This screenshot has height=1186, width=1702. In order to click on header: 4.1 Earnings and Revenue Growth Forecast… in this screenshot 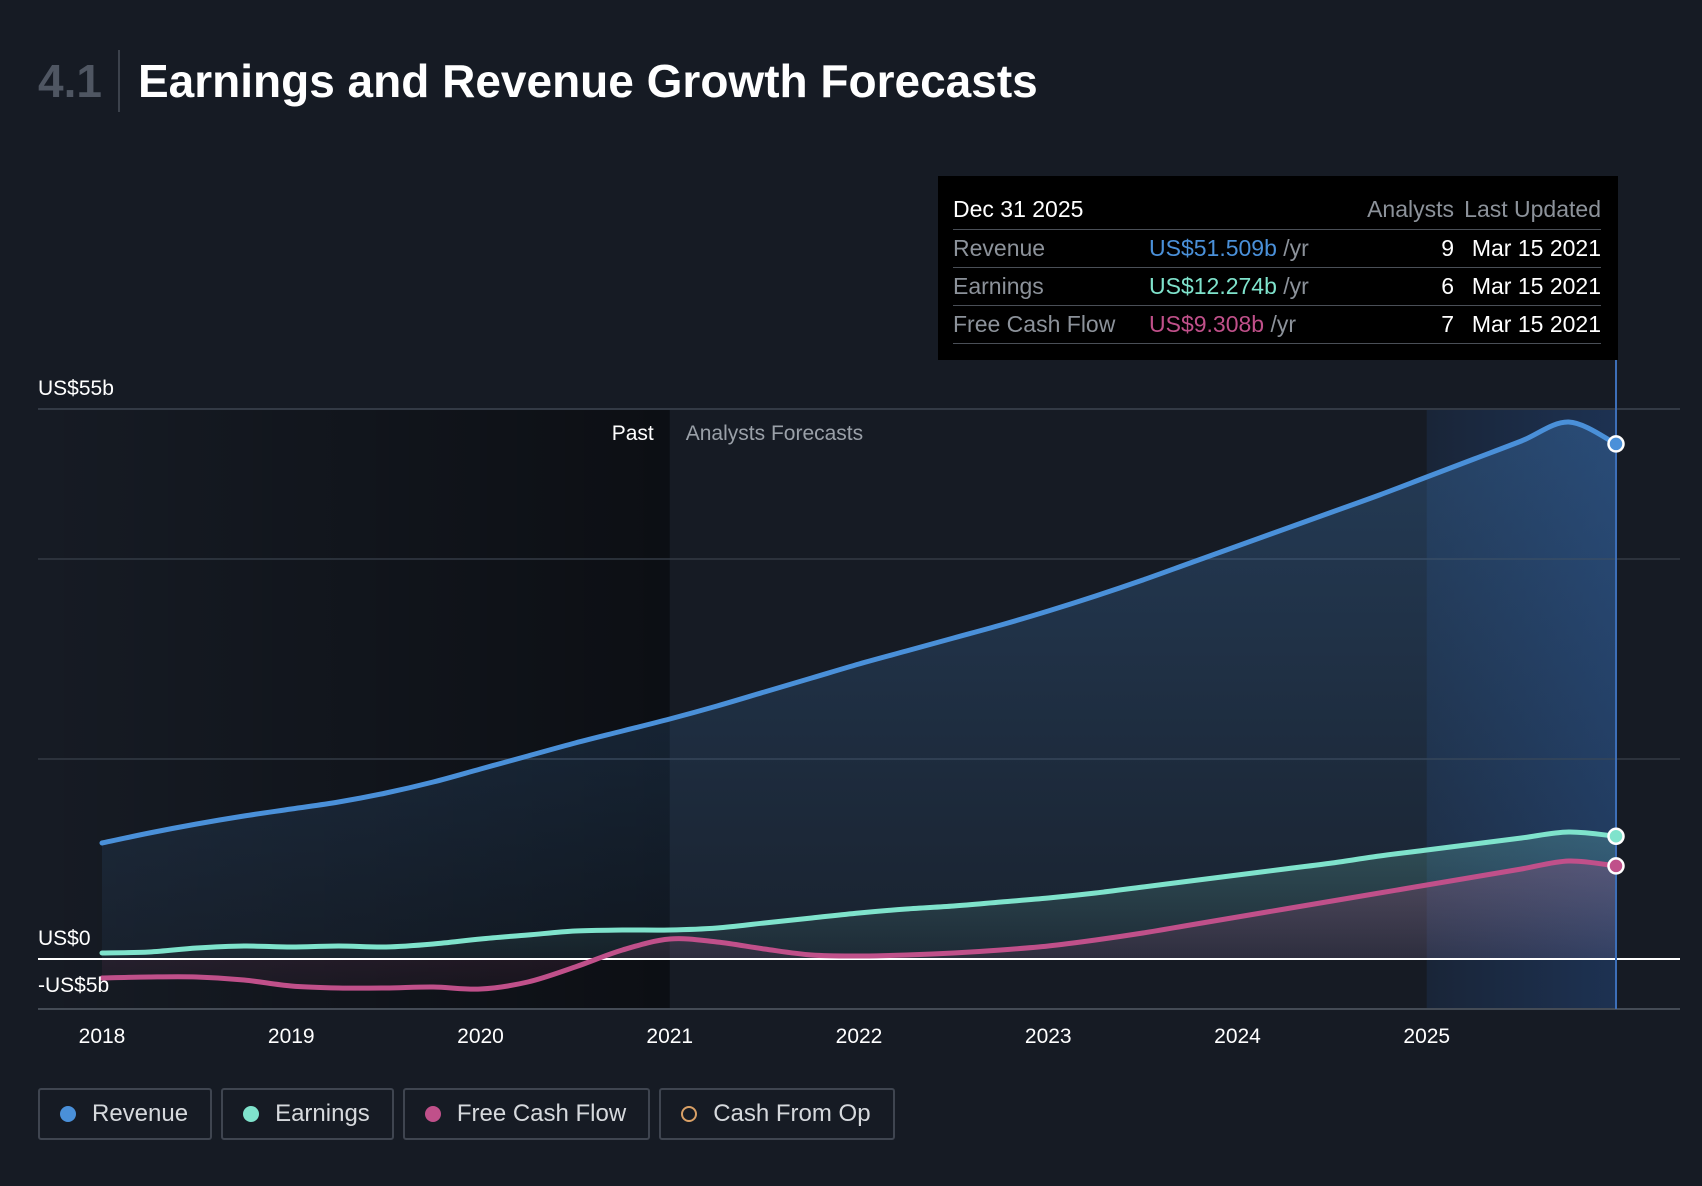, I will do `click(538, 81)`.